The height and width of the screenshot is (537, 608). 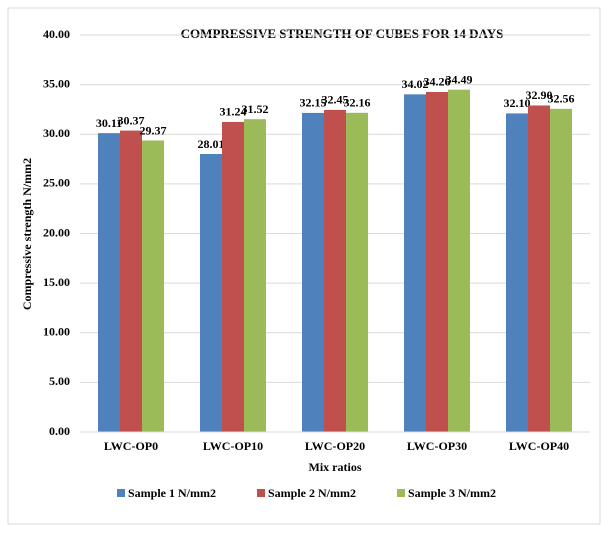 I want to click on data-label: 32.15, so click(x=313, y=103).